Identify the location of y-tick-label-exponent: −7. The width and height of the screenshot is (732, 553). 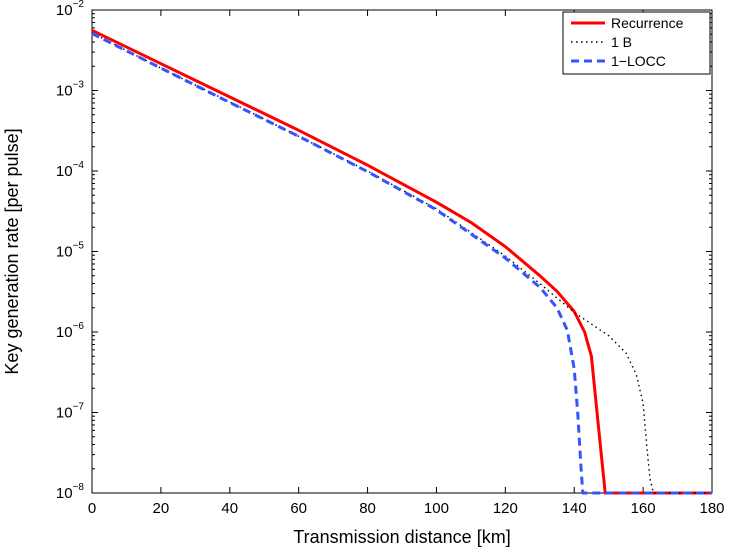
(79, 407).